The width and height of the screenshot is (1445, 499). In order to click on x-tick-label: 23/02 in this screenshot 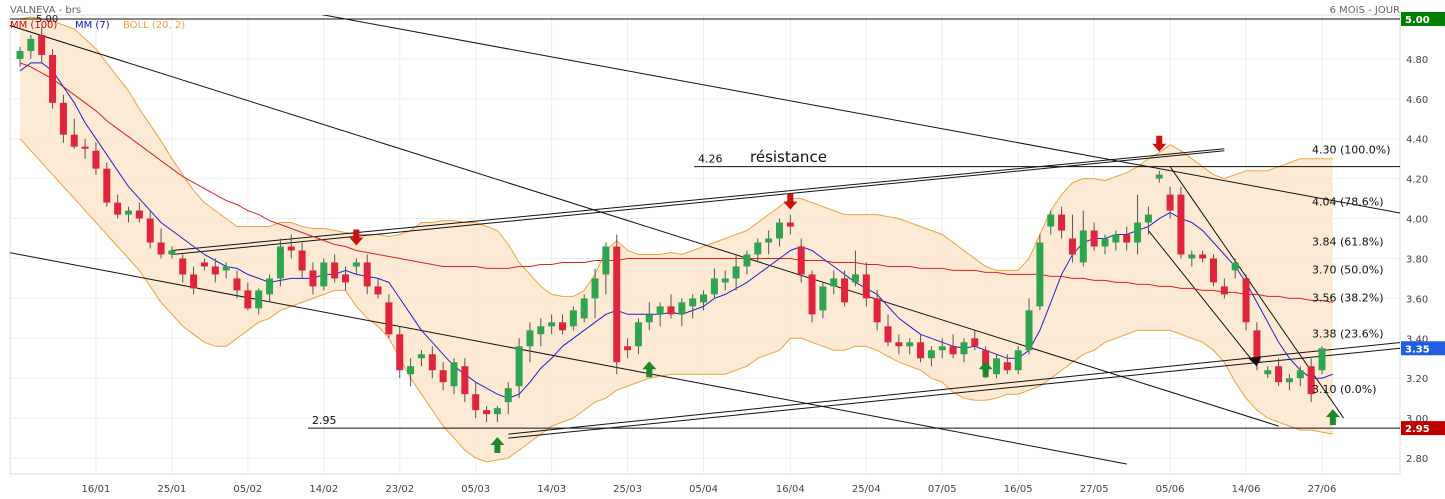, I will do `click(399, 489)`.